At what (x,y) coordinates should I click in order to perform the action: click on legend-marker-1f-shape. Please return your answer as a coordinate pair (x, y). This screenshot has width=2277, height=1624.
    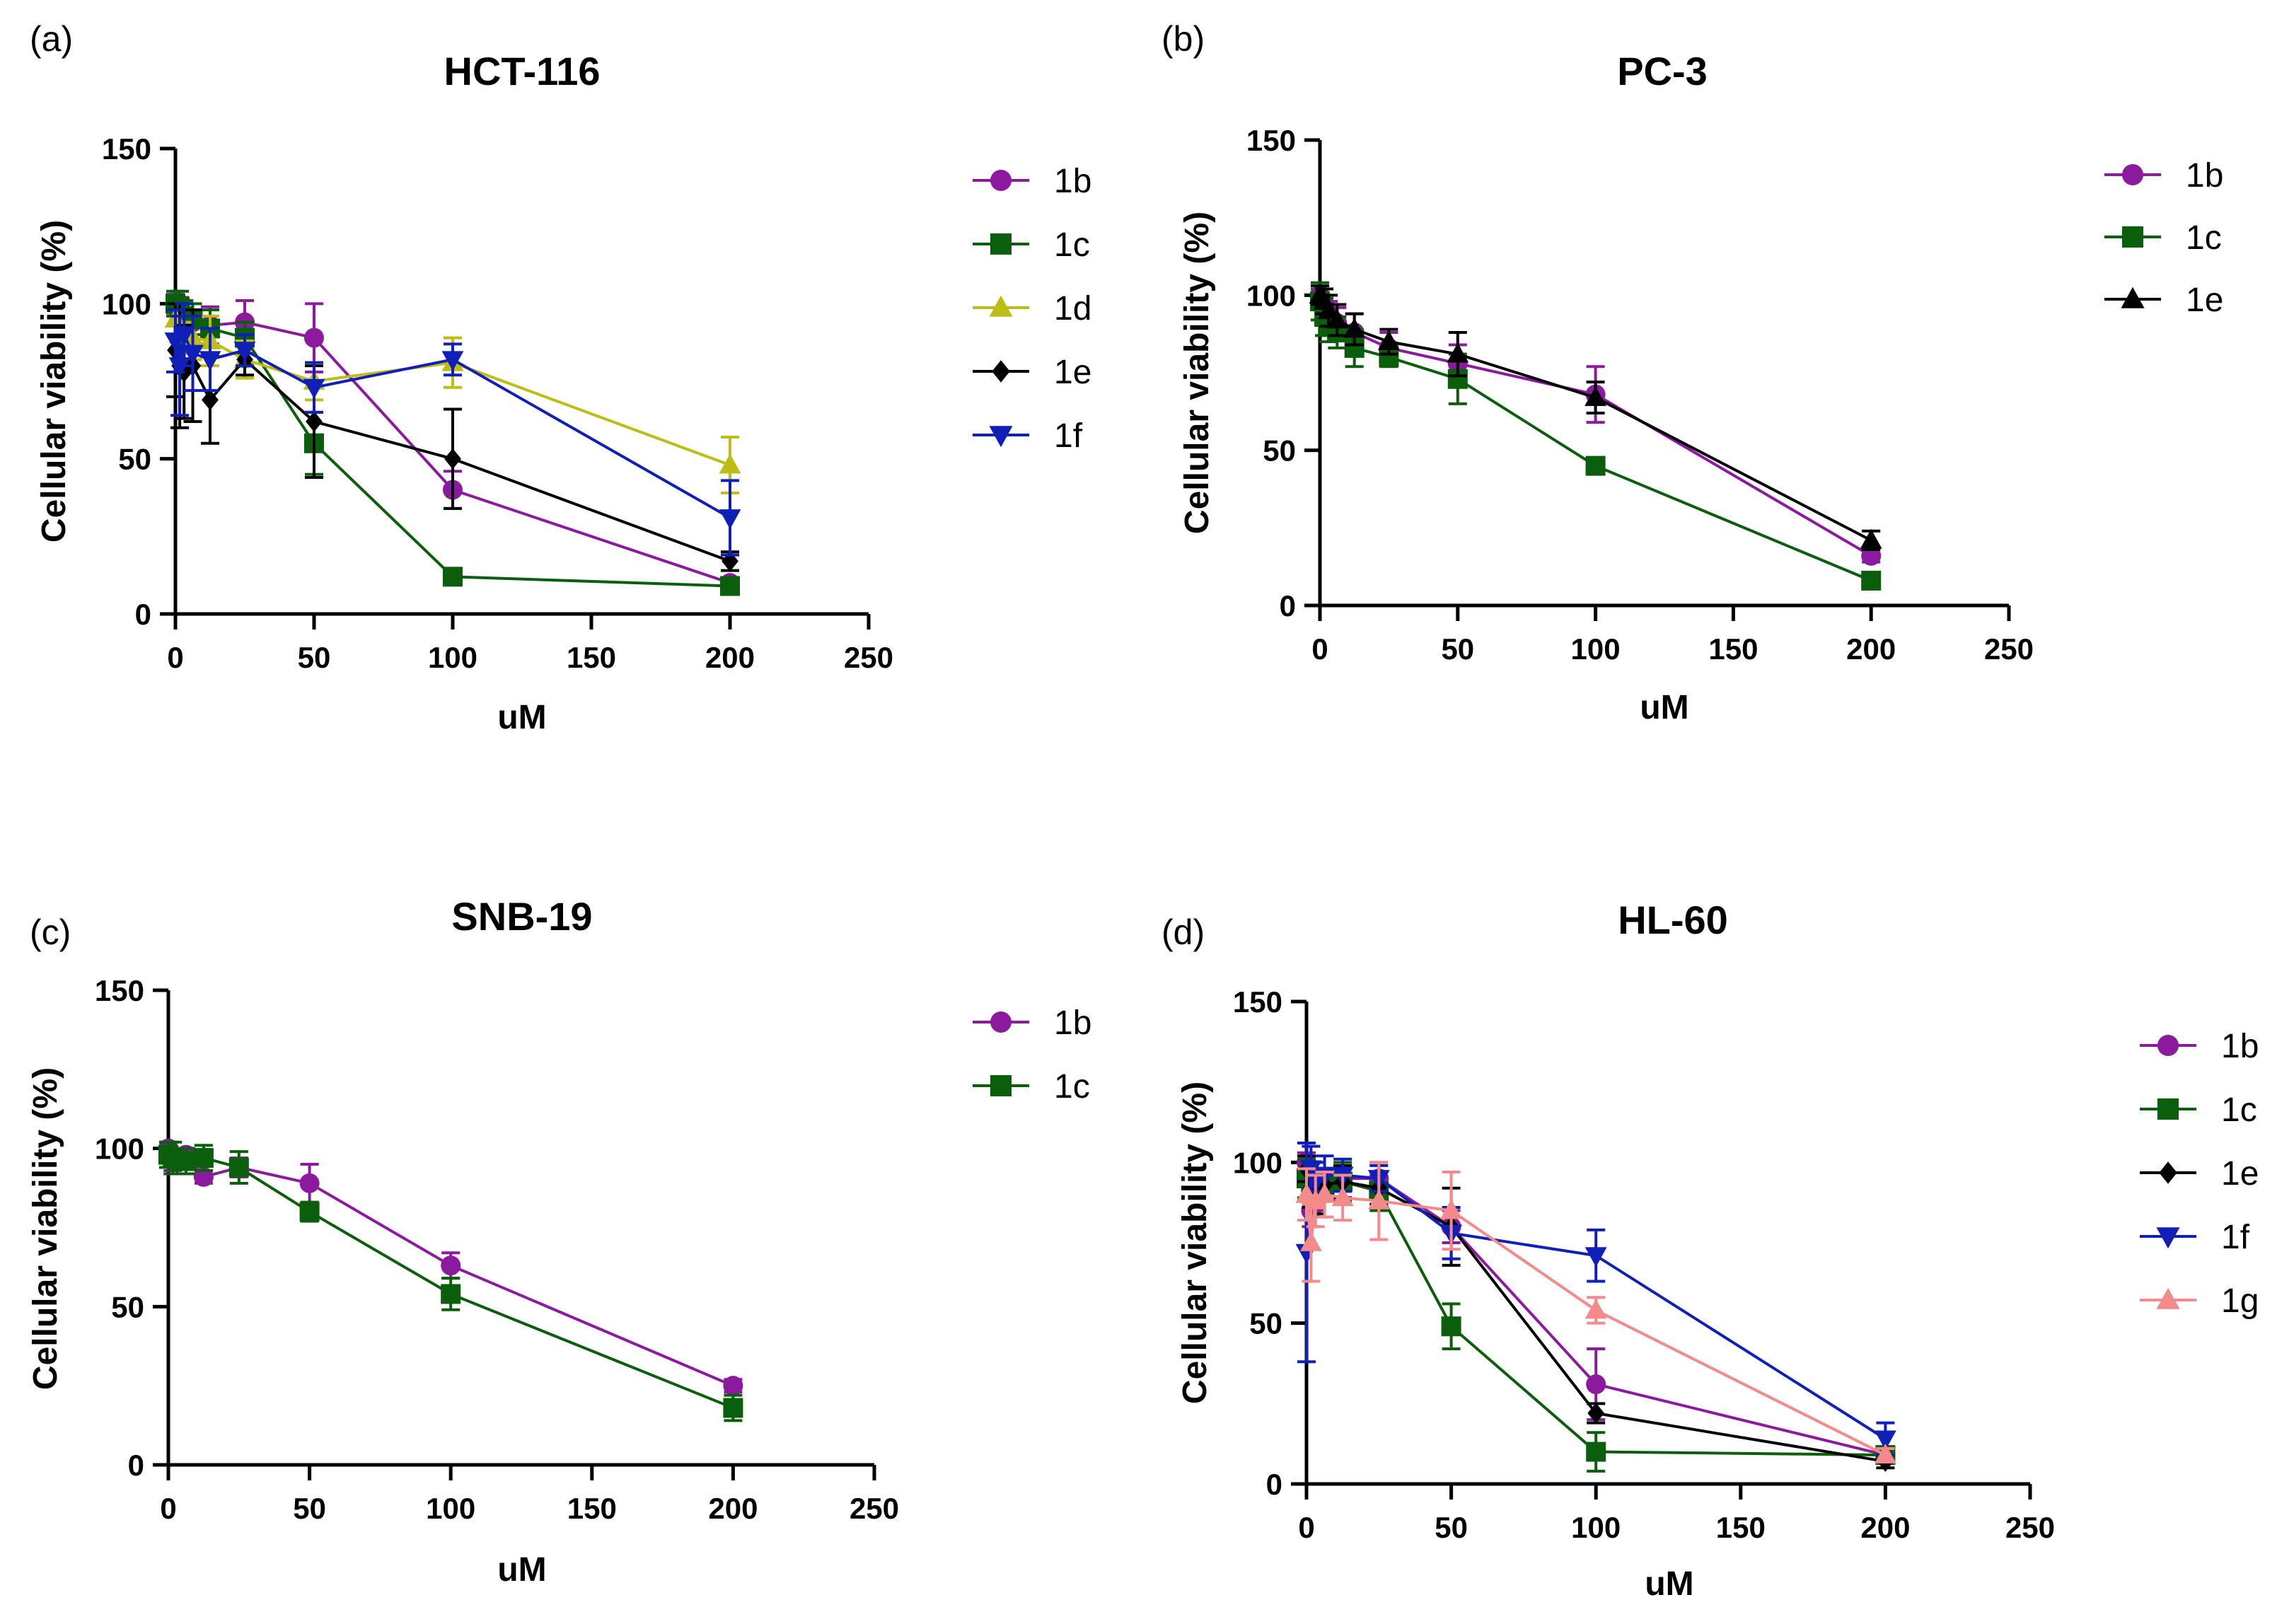
    Looking at the image, I should click on (1001, 437).